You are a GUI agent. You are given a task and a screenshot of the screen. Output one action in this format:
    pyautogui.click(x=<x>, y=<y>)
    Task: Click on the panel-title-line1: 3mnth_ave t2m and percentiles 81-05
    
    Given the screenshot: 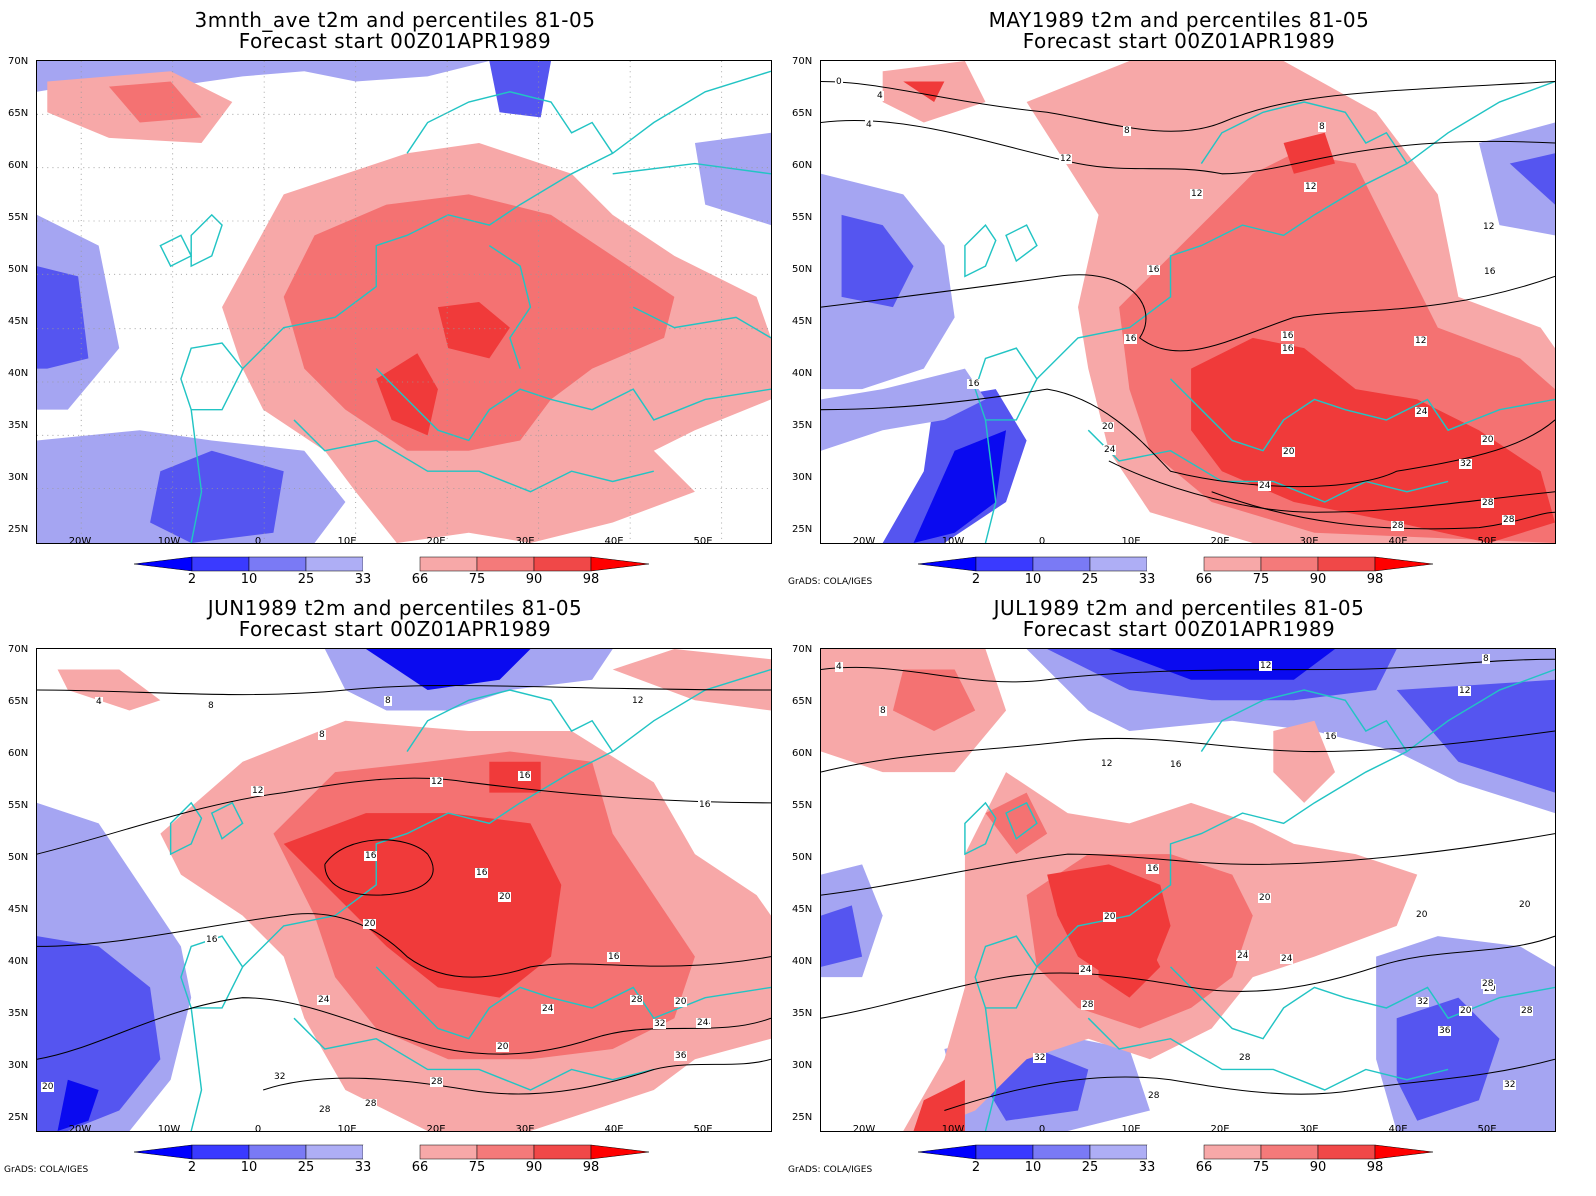 What is the action you would take?
    pyautogui.click(x=395, y=20)
    